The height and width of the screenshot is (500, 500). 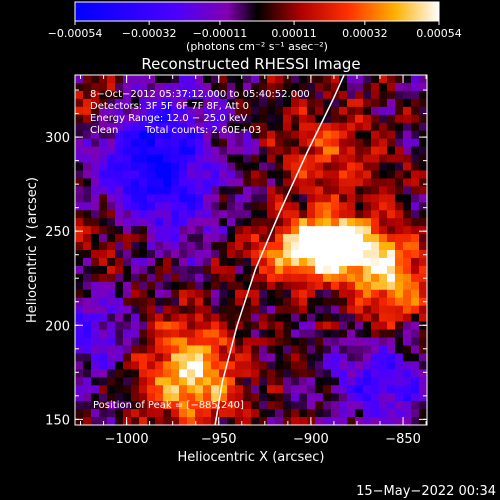 I want to click on y-tick-label: 150, so click(x=57, y=420).